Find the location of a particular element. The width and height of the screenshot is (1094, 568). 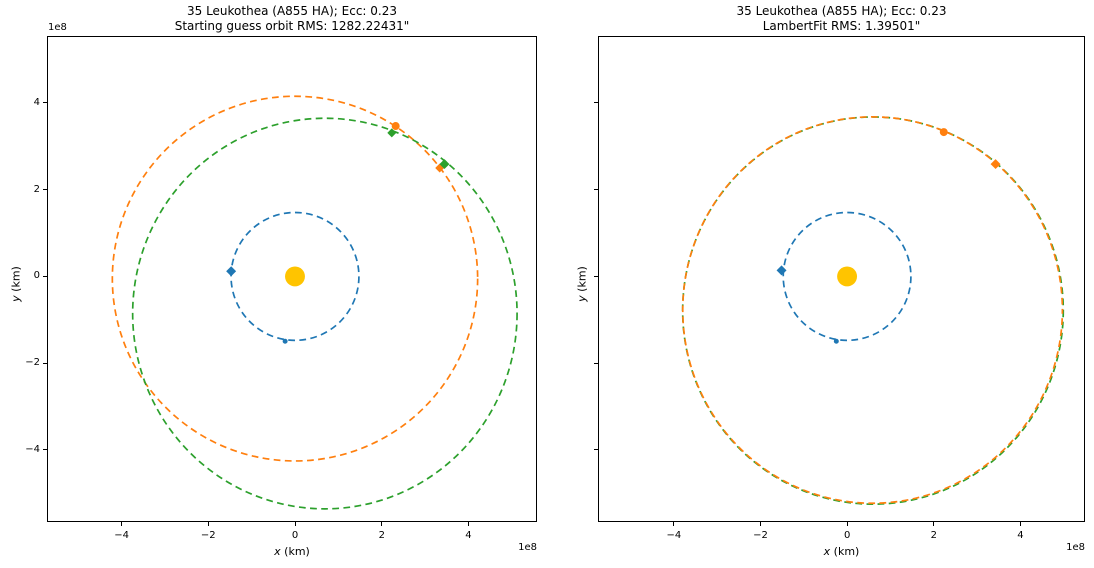

right-plot-title-line2: LambertFit RMS: 1.39501" is located at coordinates (841, 26).